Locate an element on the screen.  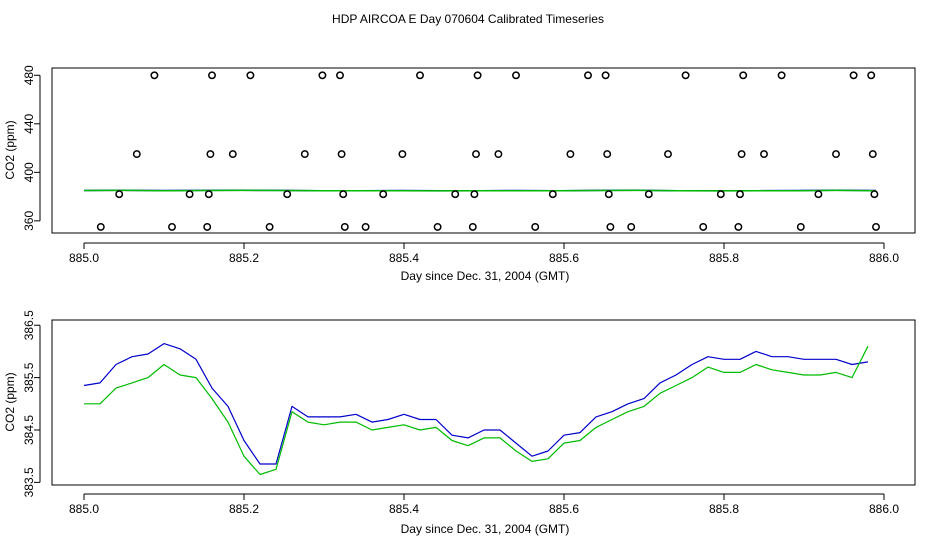
bottom-y-tick-label: 386.5 is located at coordinates (29, 325).